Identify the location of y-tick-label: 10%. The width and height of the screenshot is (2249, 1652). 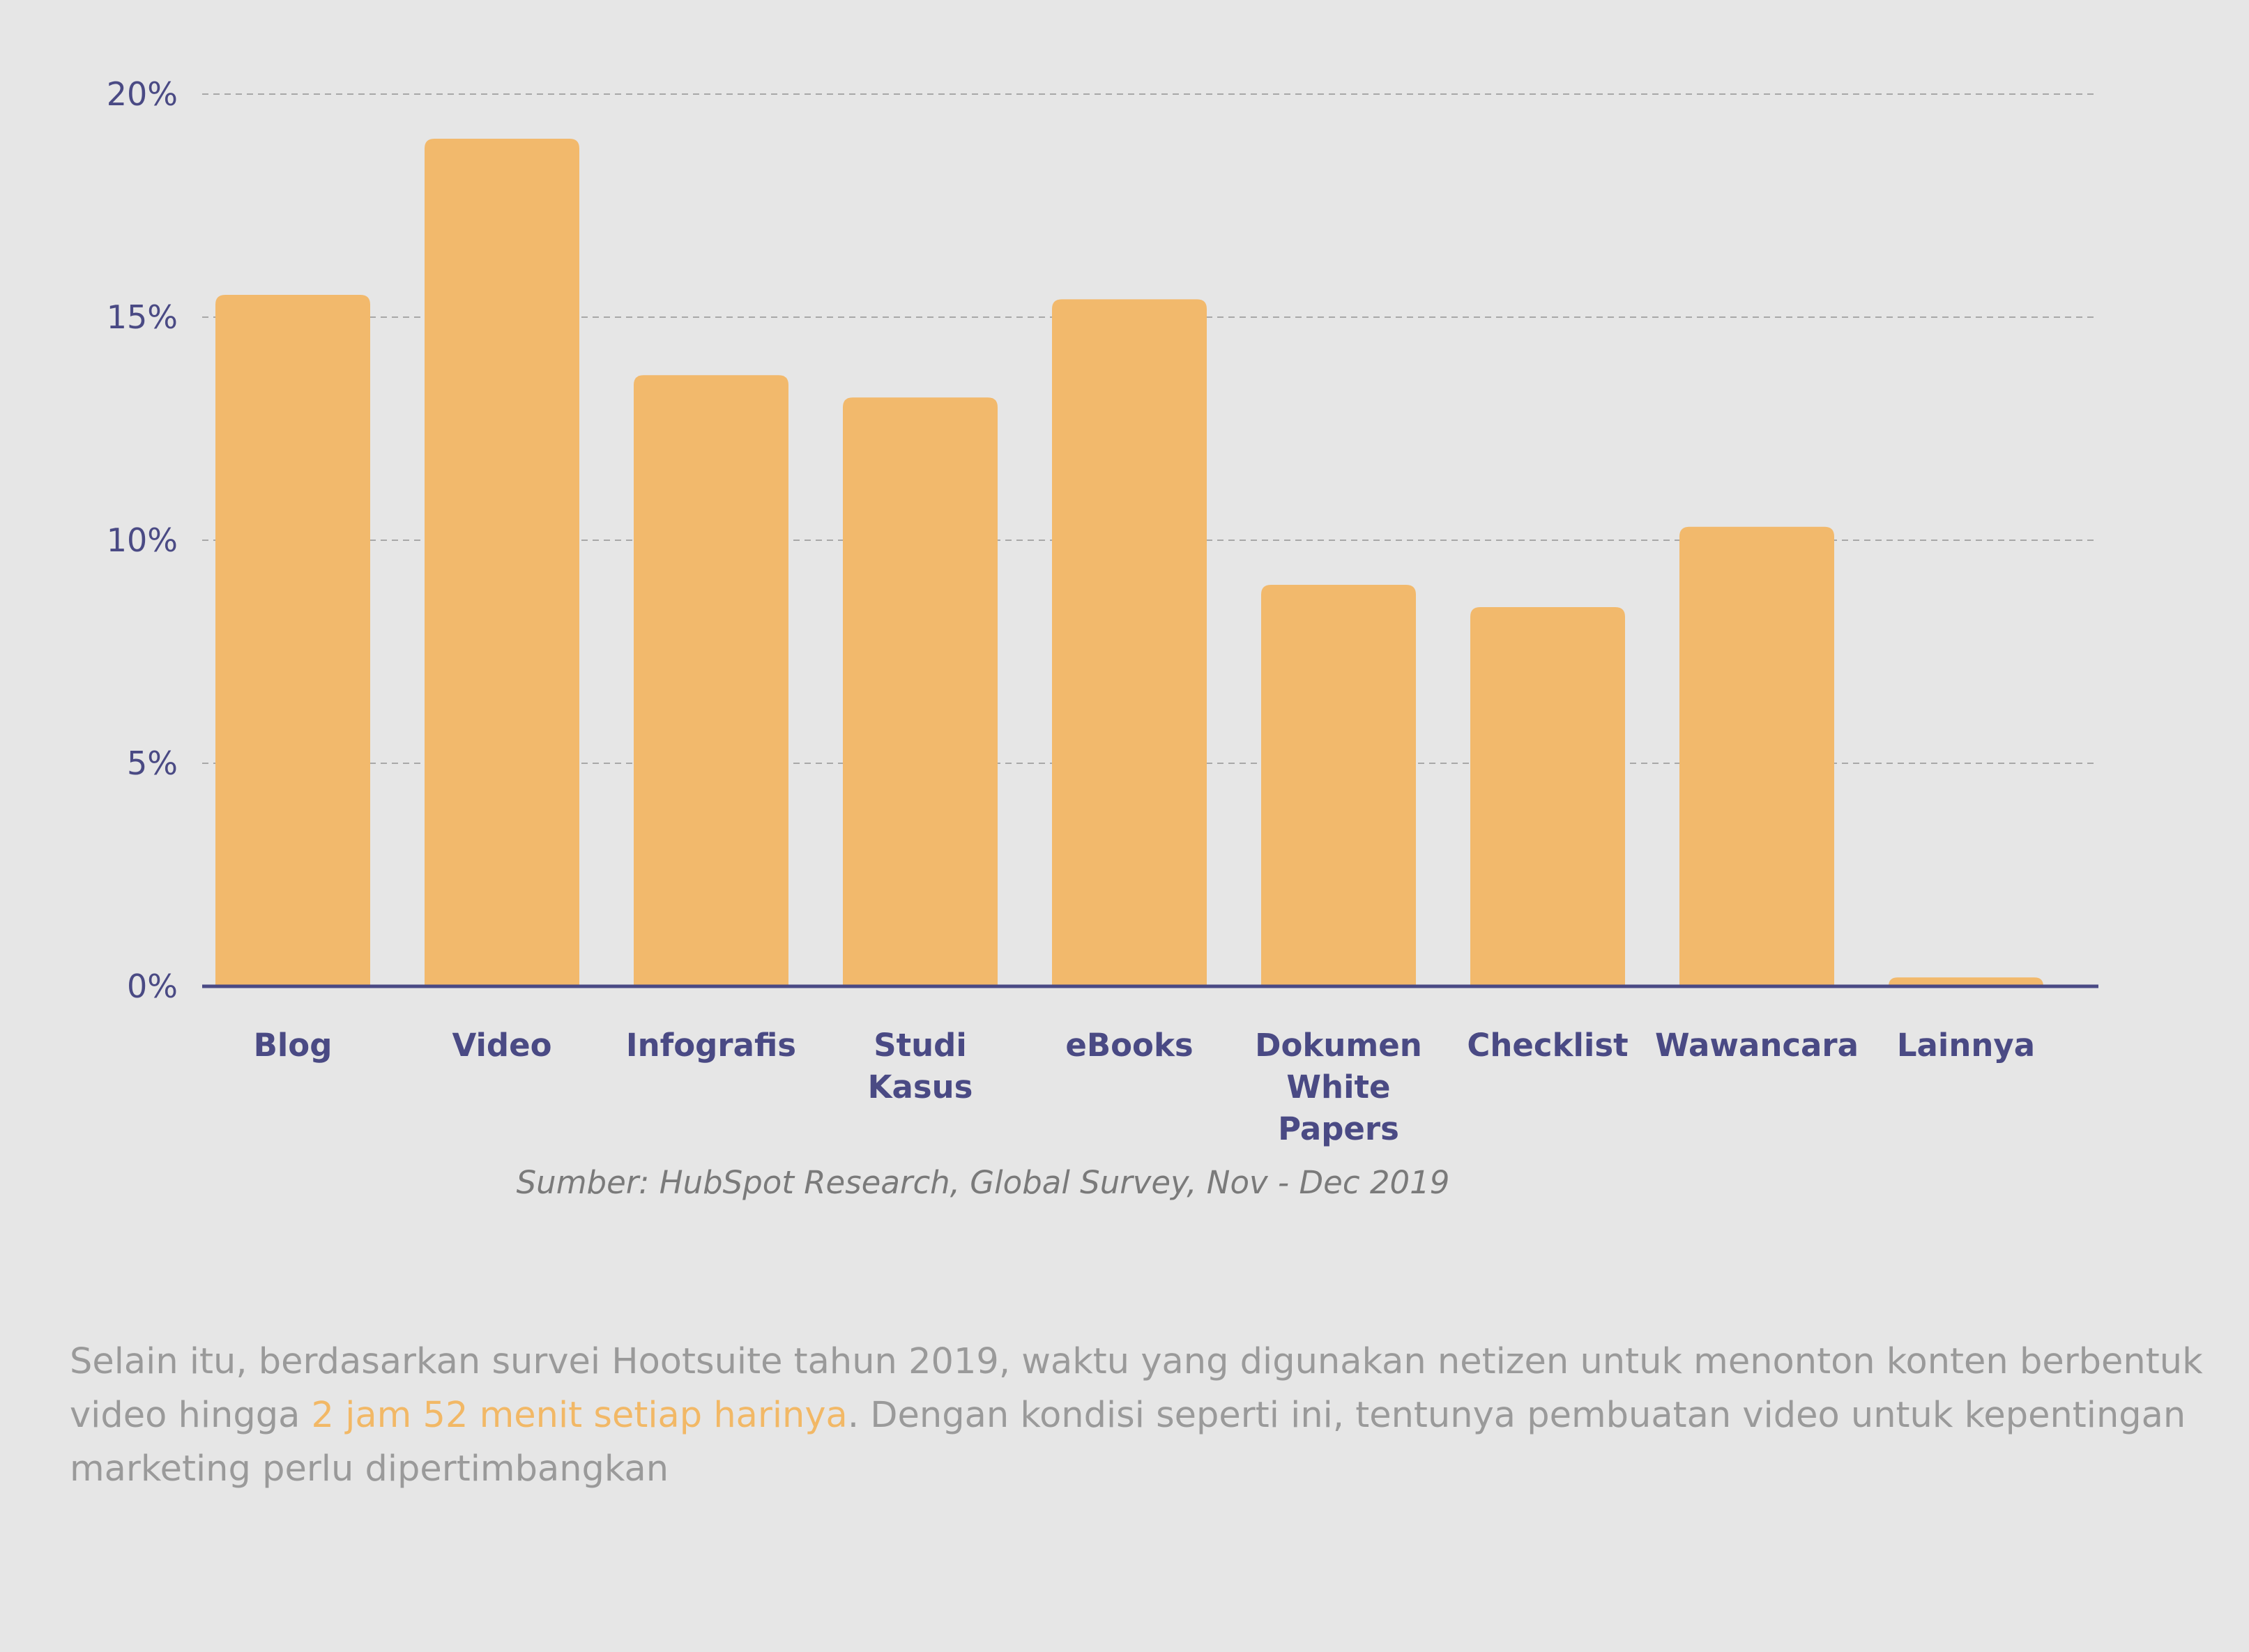
(142, 540).